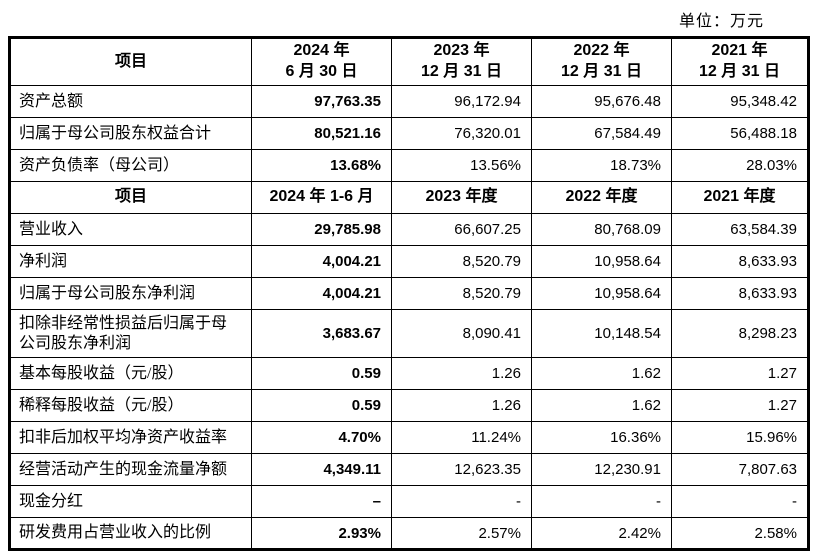  What do you see at coordinates (130, 293) in the screenshot?
I see `row-label: 归属于母公司股东净利润` at bounding box center [130, 293].